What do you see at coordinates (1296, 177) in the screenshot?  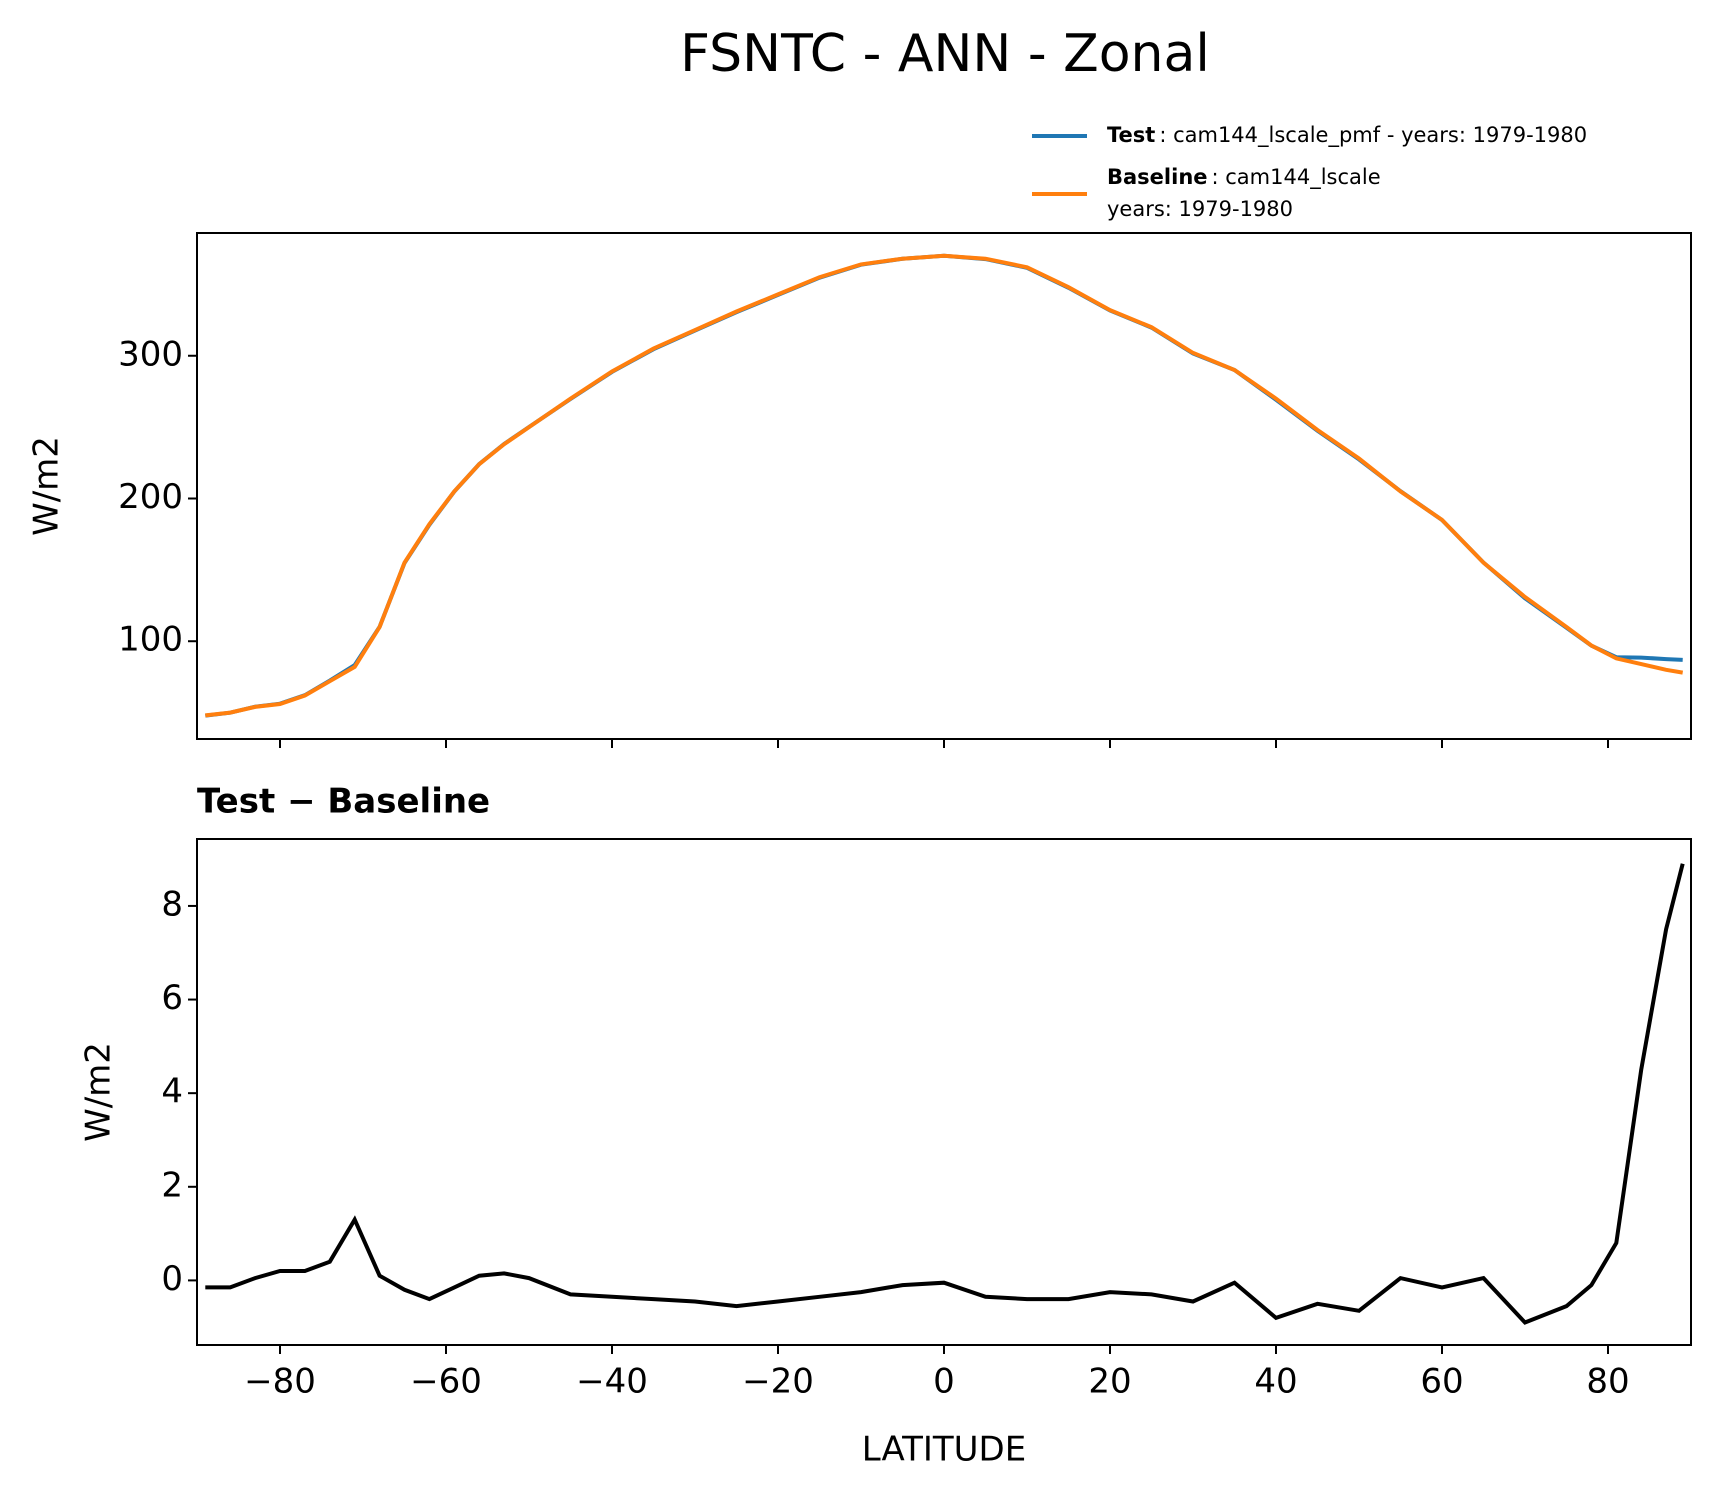 I see `legend-desc: : cam144_lscale` at bounding box center [1296, 177].